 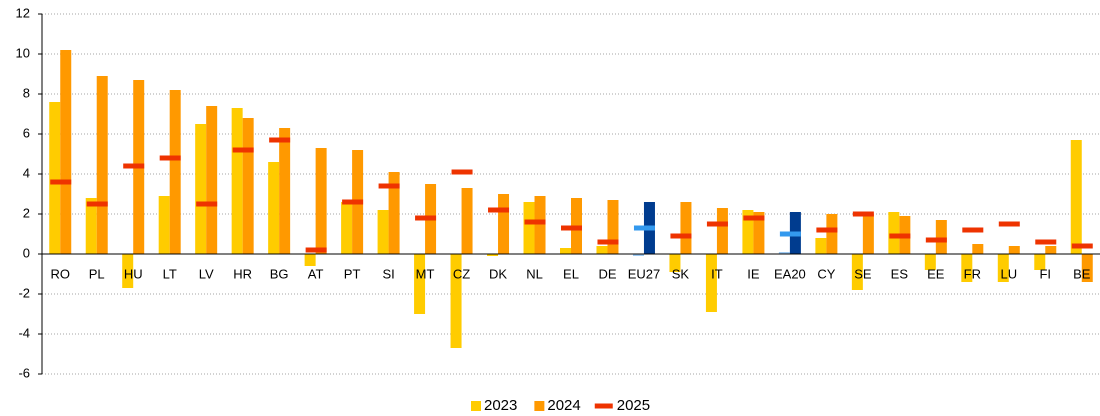 I want to click on x-tick-label: PL, so click(x=97, y=273).